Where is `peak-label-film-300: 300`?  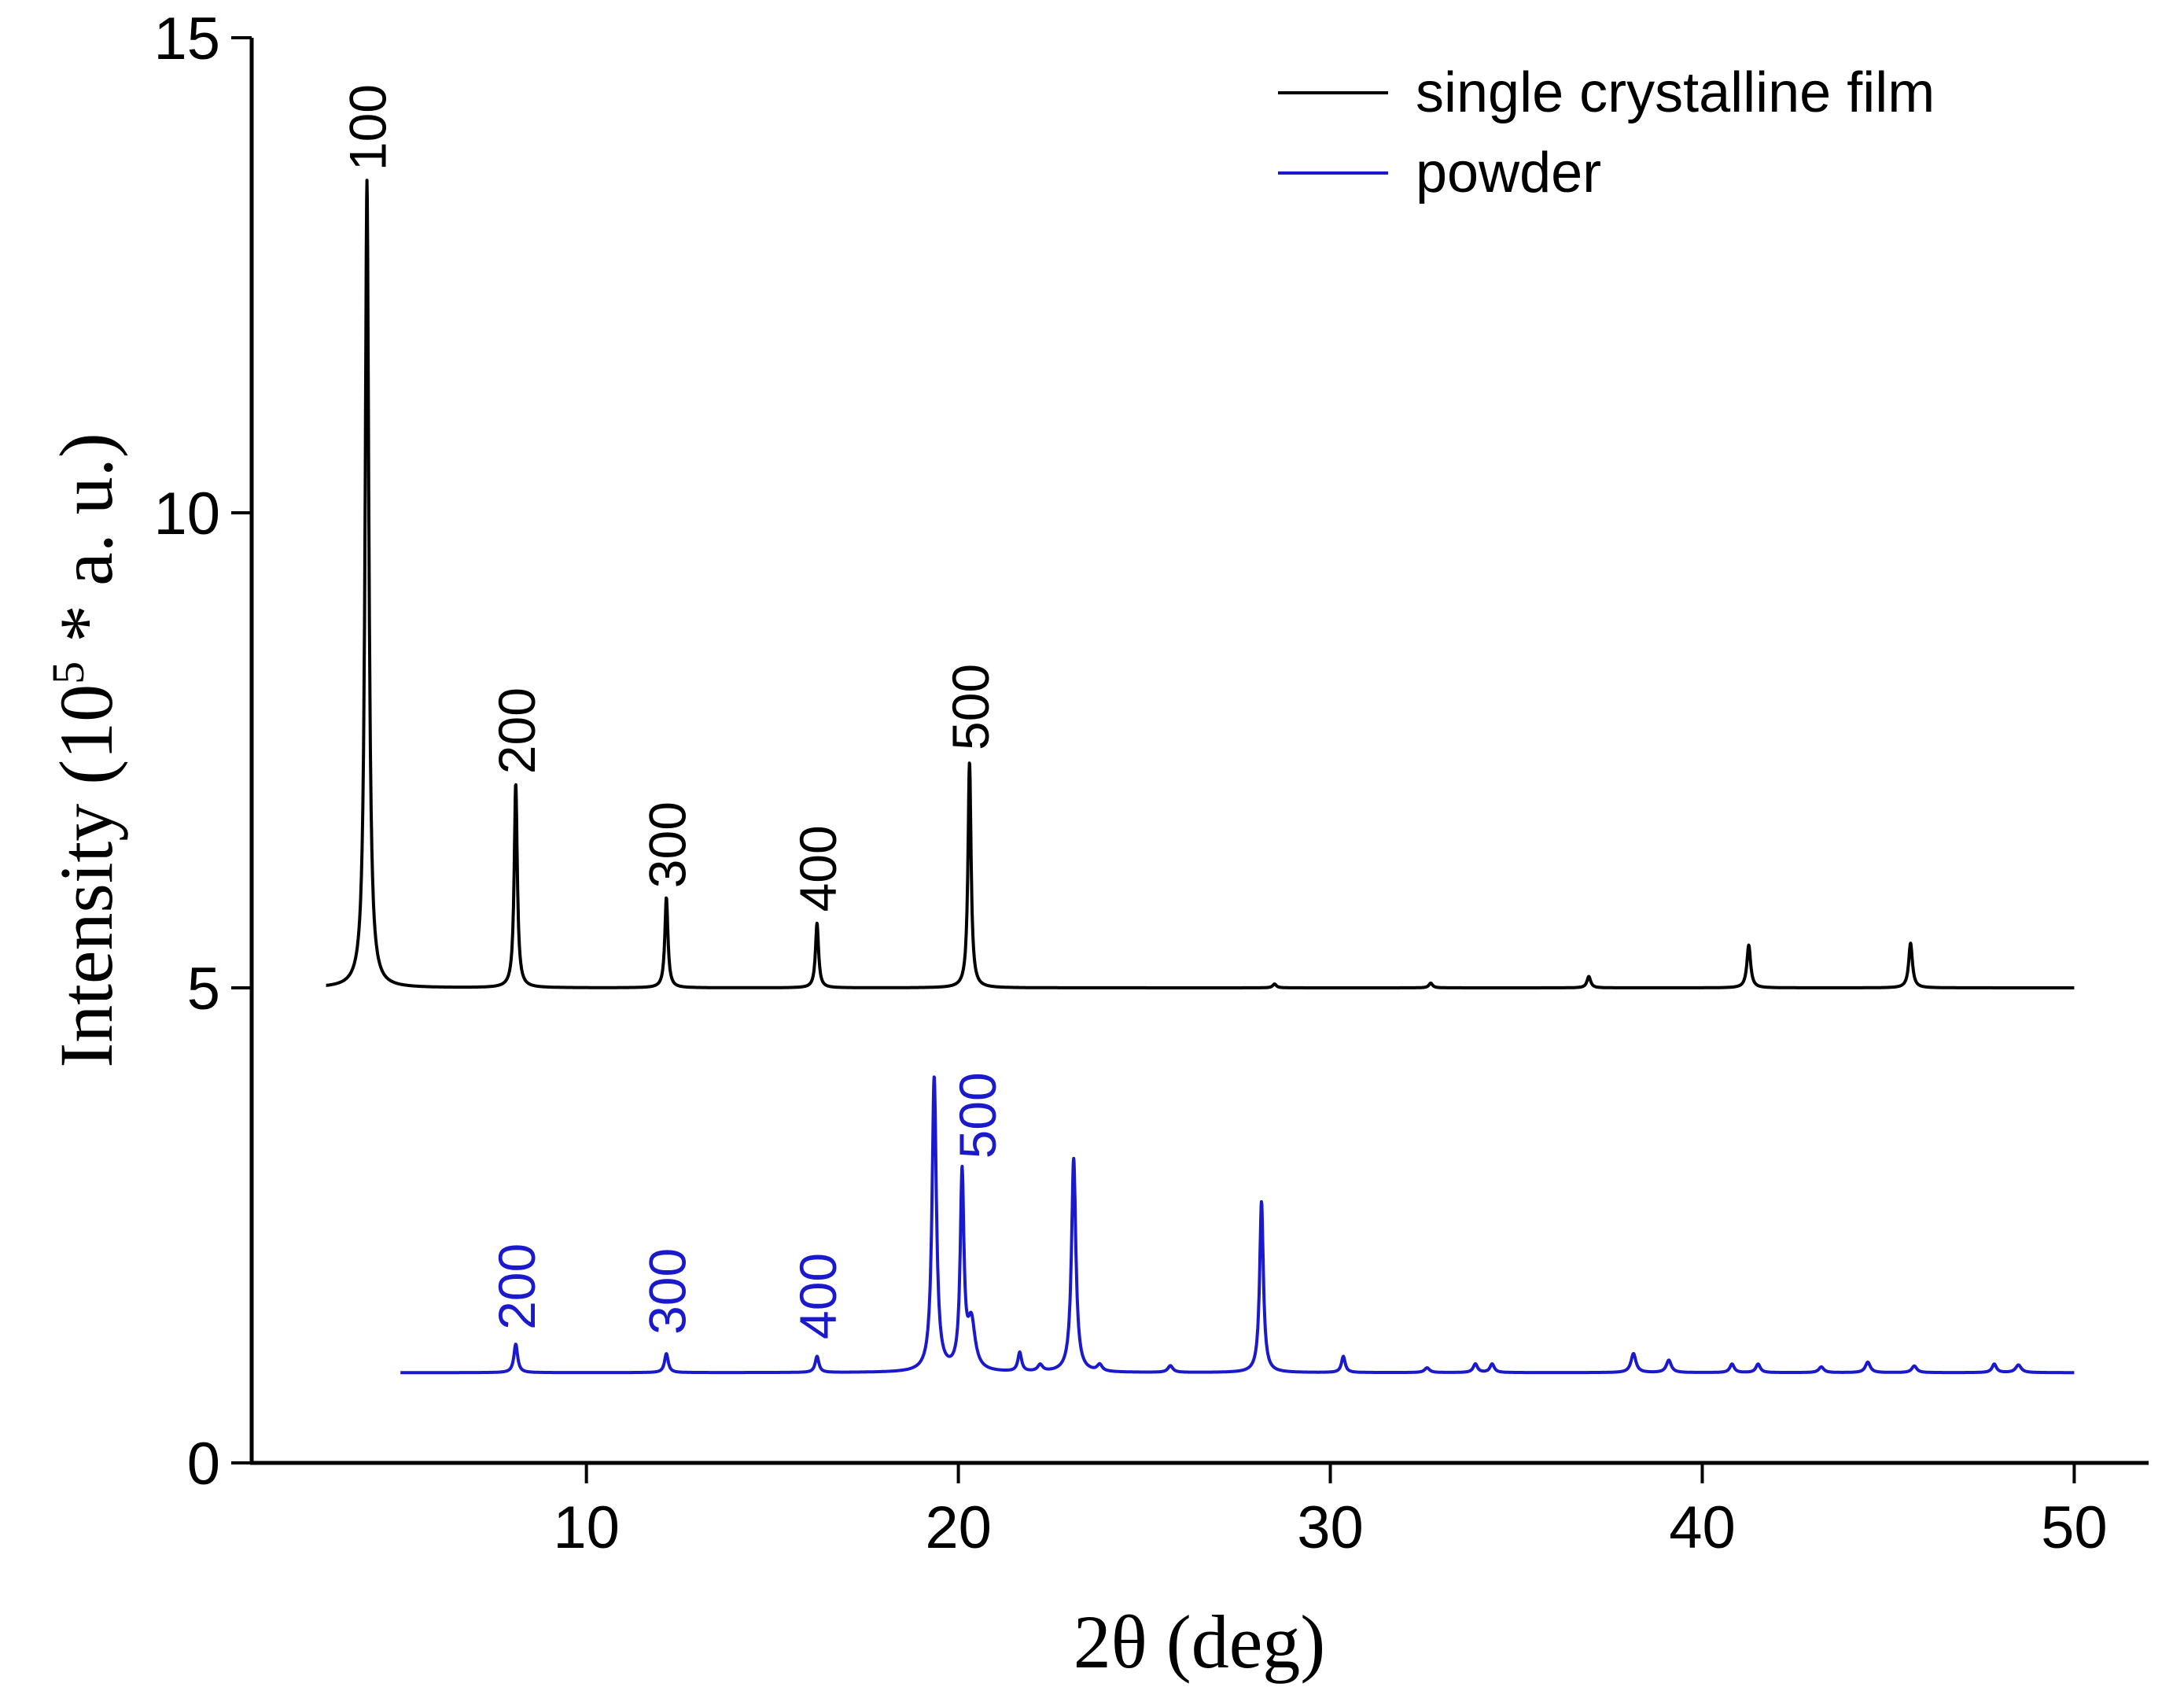
peak-label-film-300: 300 is located at coordinates (667, 844).